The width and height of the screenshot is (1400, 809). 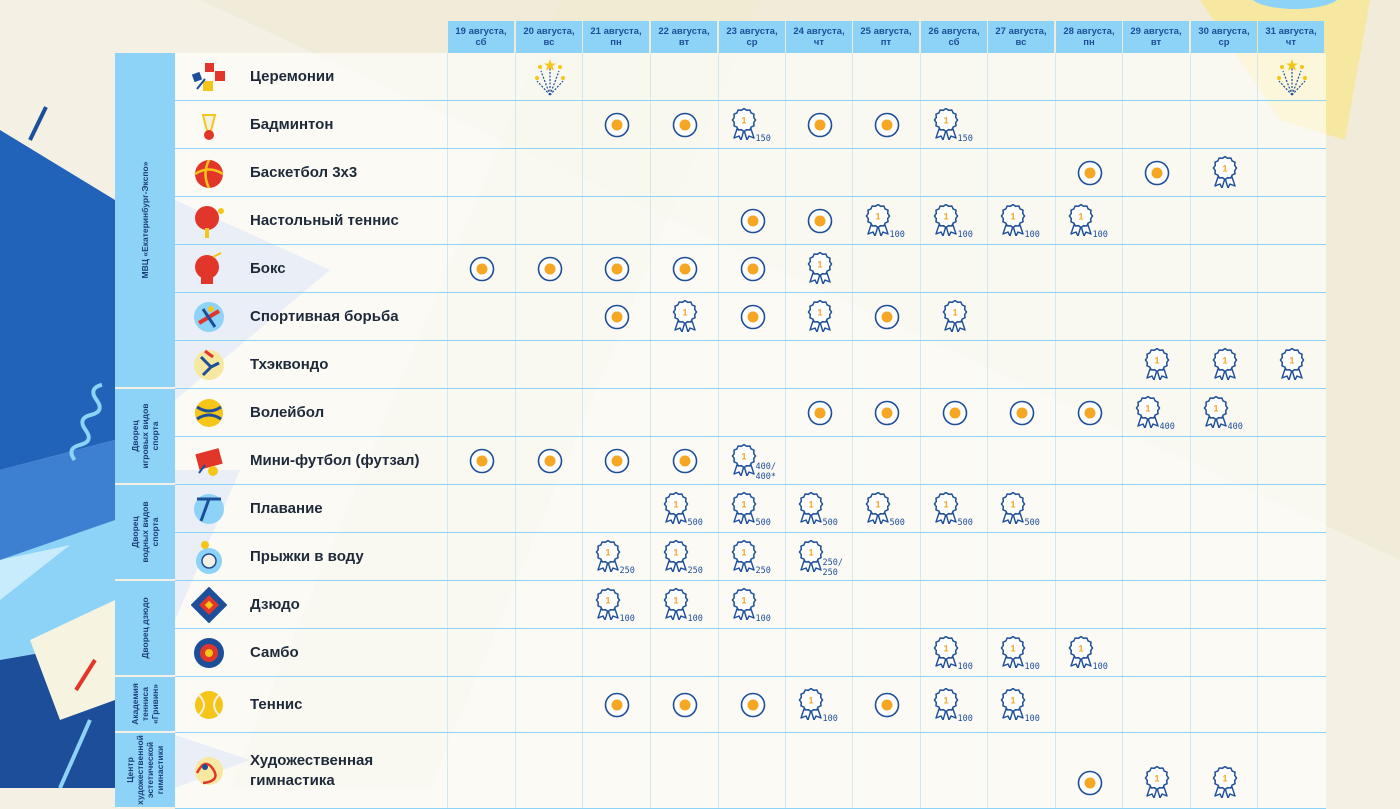 I want to click on sport-name: Дзюдо, so click(x=275, y=604).